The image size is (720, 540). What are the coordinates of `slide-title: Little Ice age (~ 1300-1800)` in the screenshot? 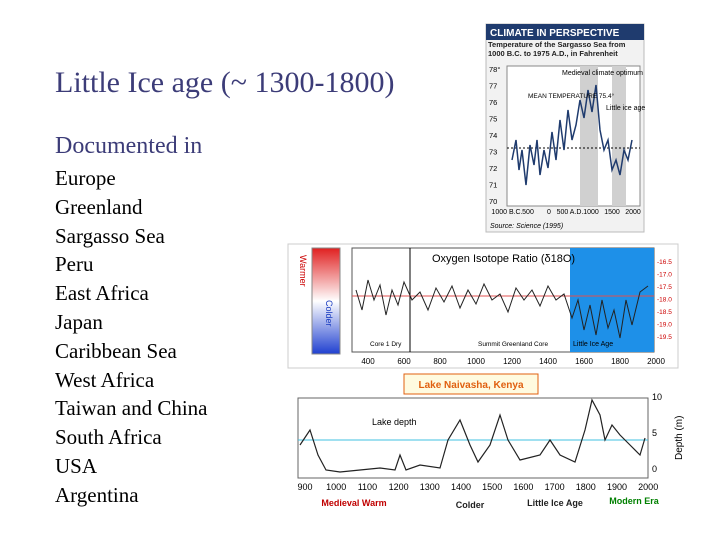 It's located at (225, 82).